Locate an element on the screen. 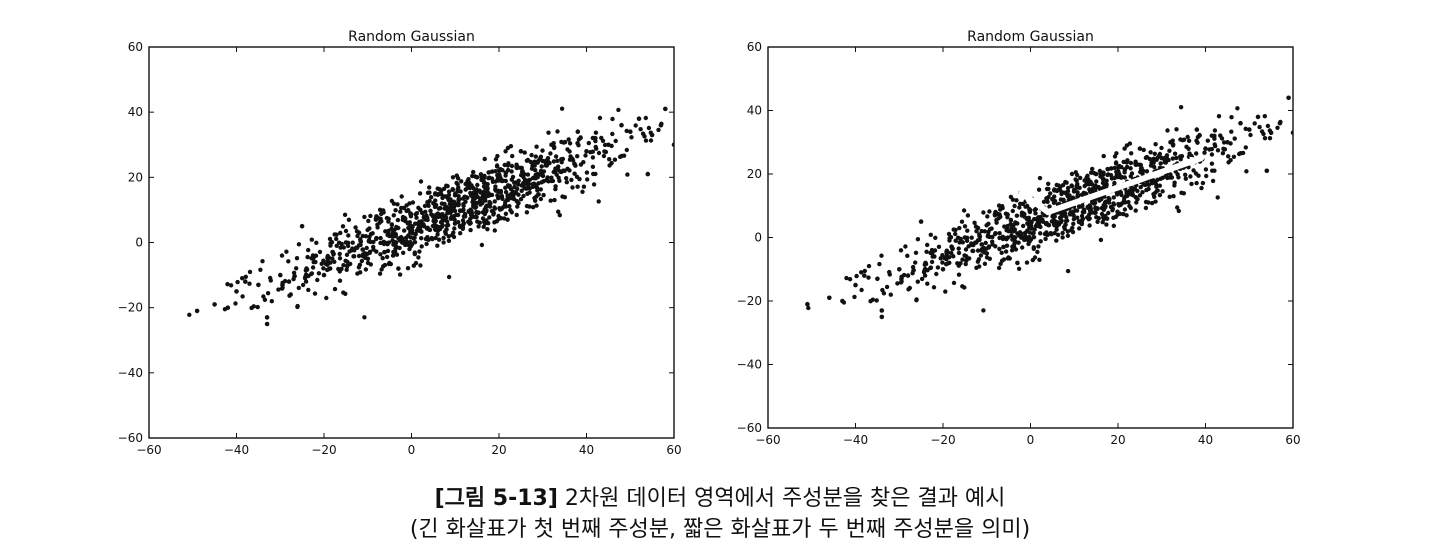 This screenshot has width=1440, height=553. x-tick-label: −60 is located at coordinates (767, 440).